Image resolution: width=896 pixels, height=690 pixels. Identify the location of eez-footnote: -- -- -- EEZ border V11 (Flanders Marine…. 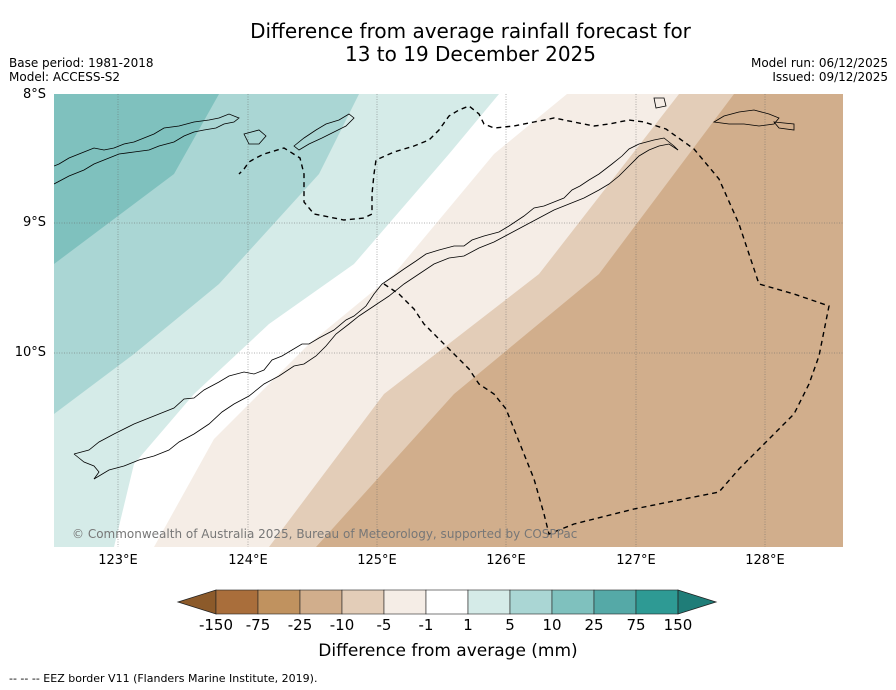
(163, 678).